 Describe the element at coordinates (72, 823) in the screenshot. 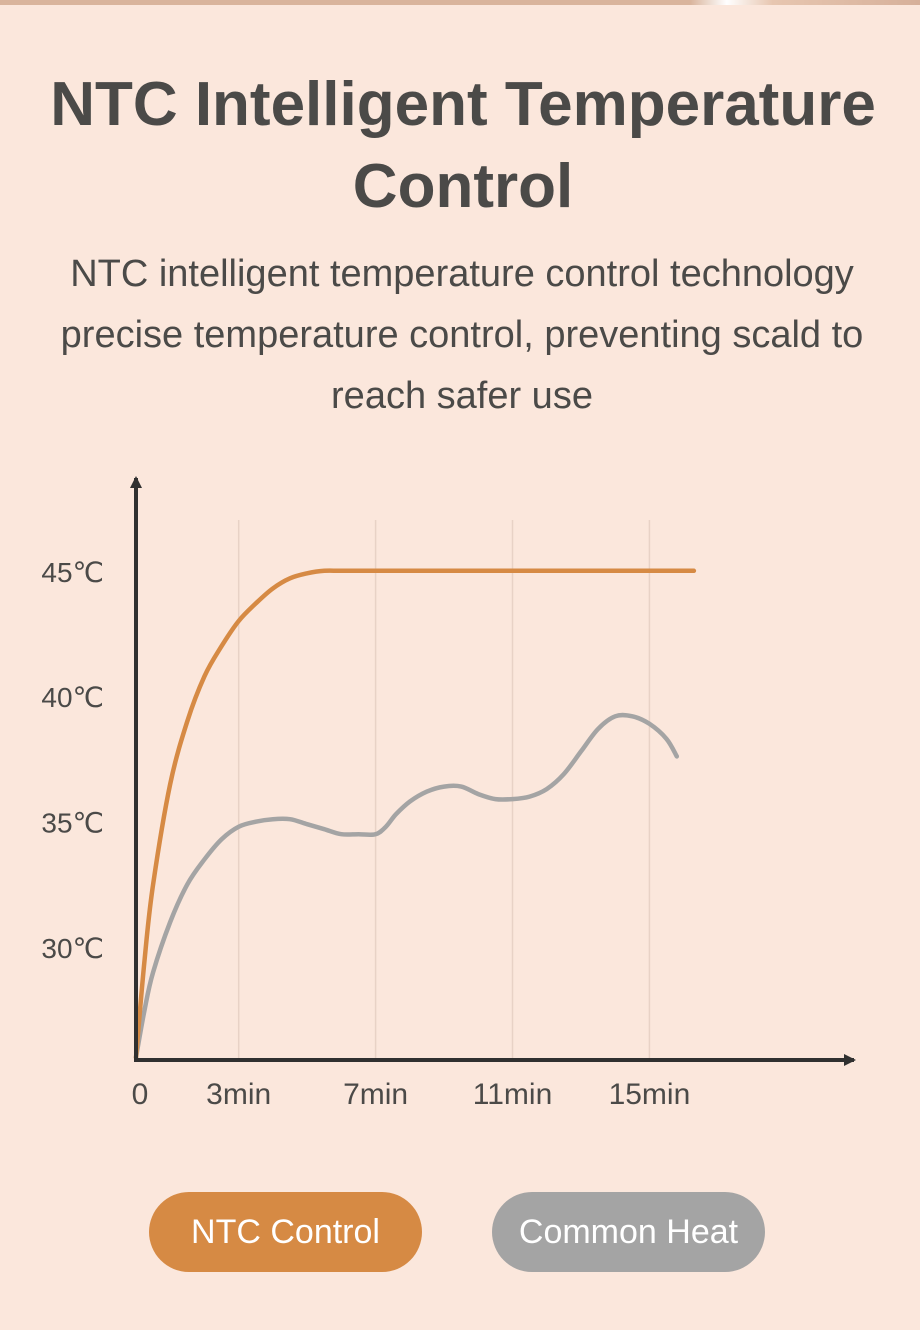

I see `y-tick-label: 35℃` at that location.